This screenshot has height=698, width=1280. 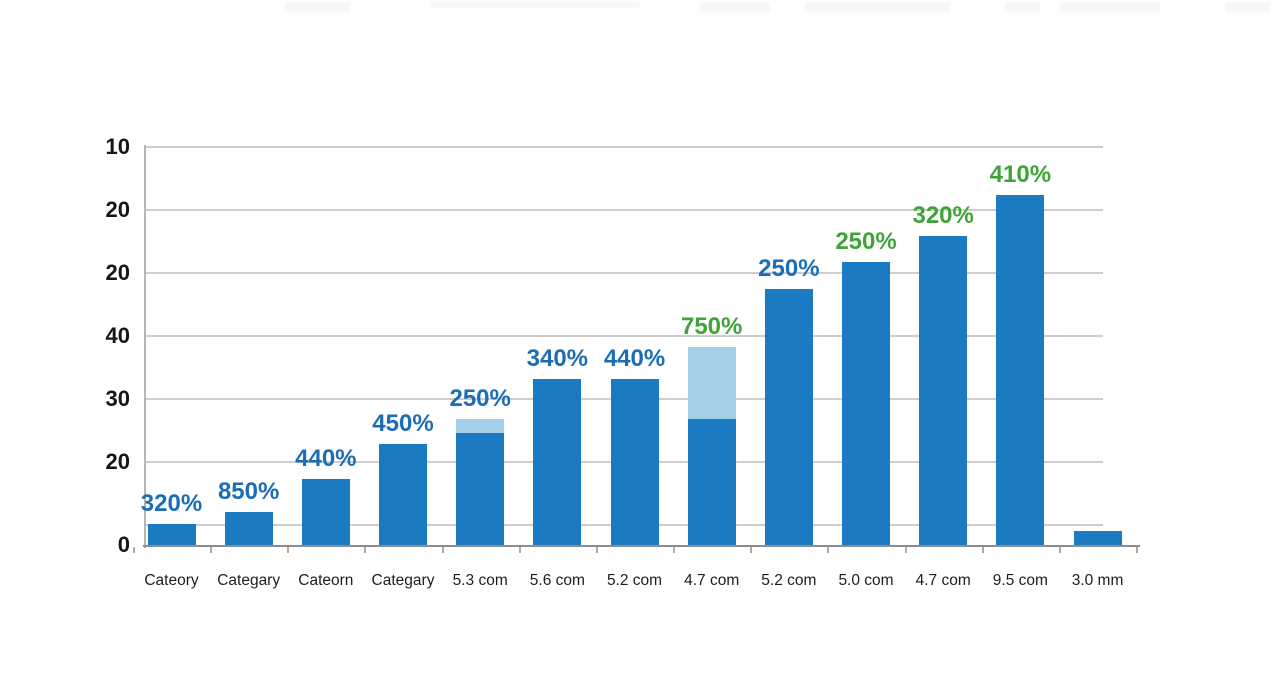 What do you see at coordinates (326, 580) in the screenshot?
I see `x-axis-category-label: Cateorn` at bounding box center [326, 580].